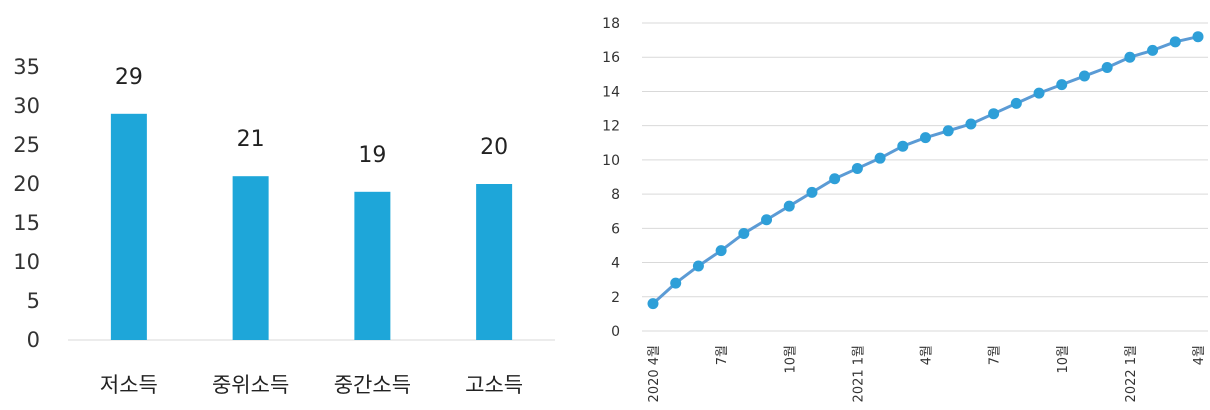 The height and width of the screenshot is (410, 1210). I want to click on x-tick-label: 2021 1월, so click(858, 373).